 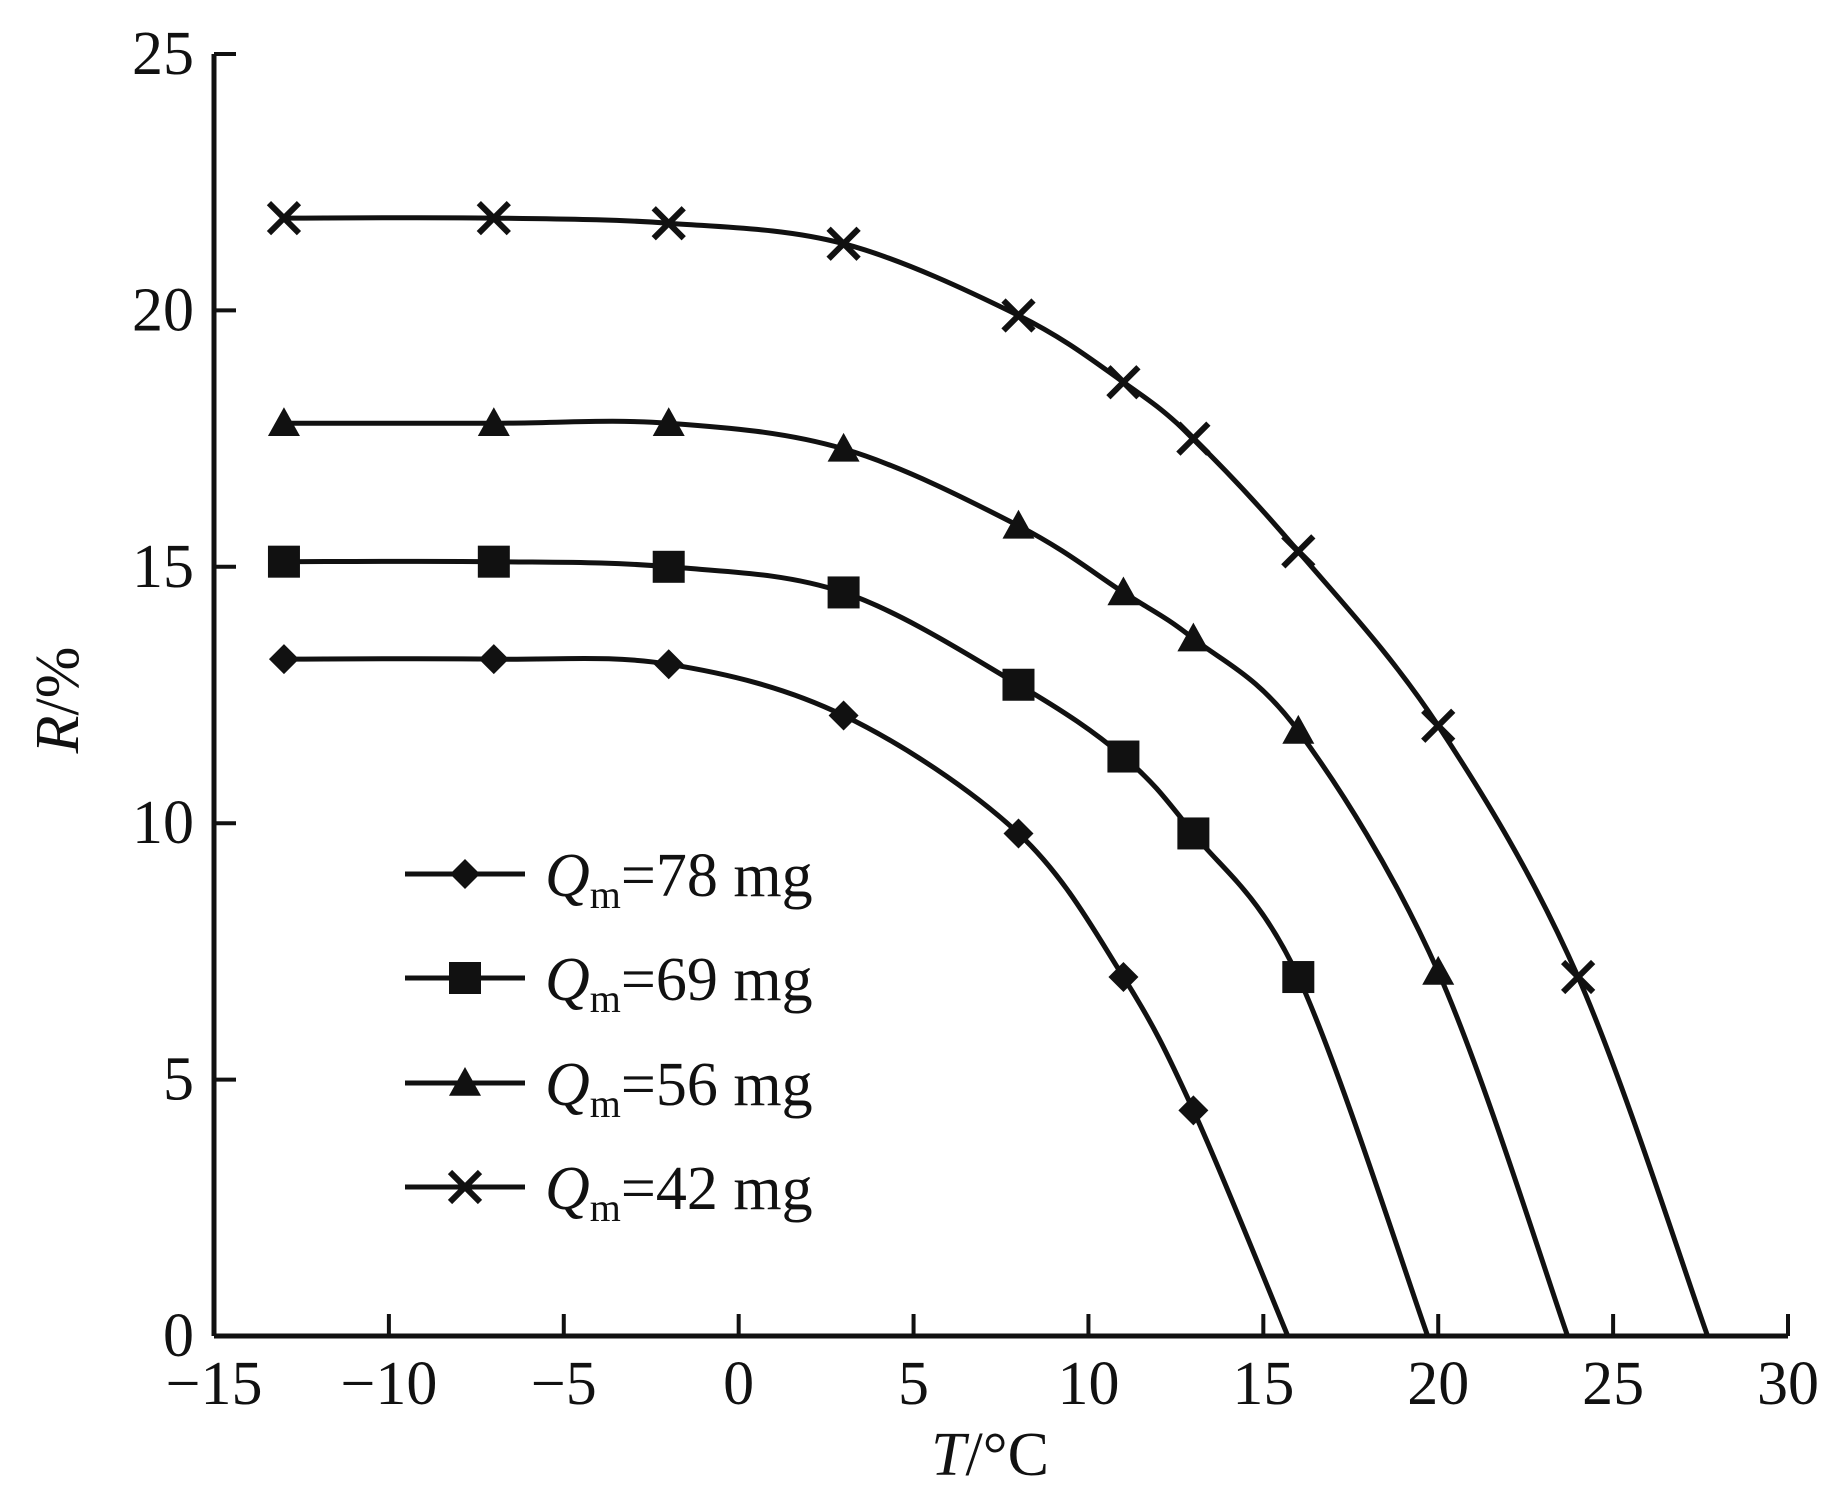 What do you see at coordinates (1613, 1384) in the screenshot?
I see `x-tick-label: 25` at bounding box center [1613, 1384].